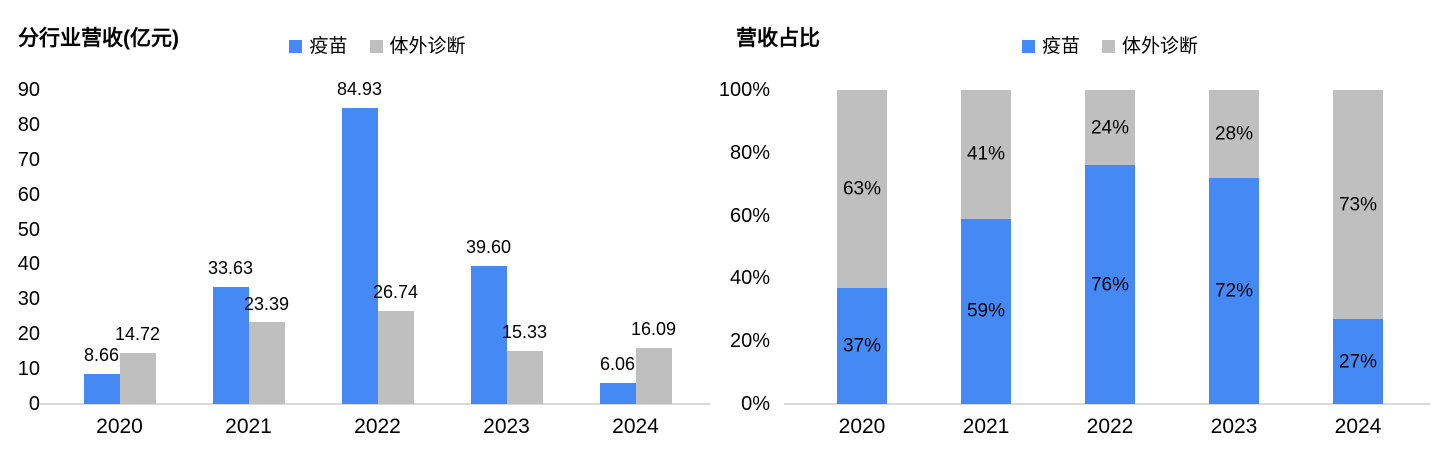  I want to click on stack-segment: 63%, so click(862, 189).